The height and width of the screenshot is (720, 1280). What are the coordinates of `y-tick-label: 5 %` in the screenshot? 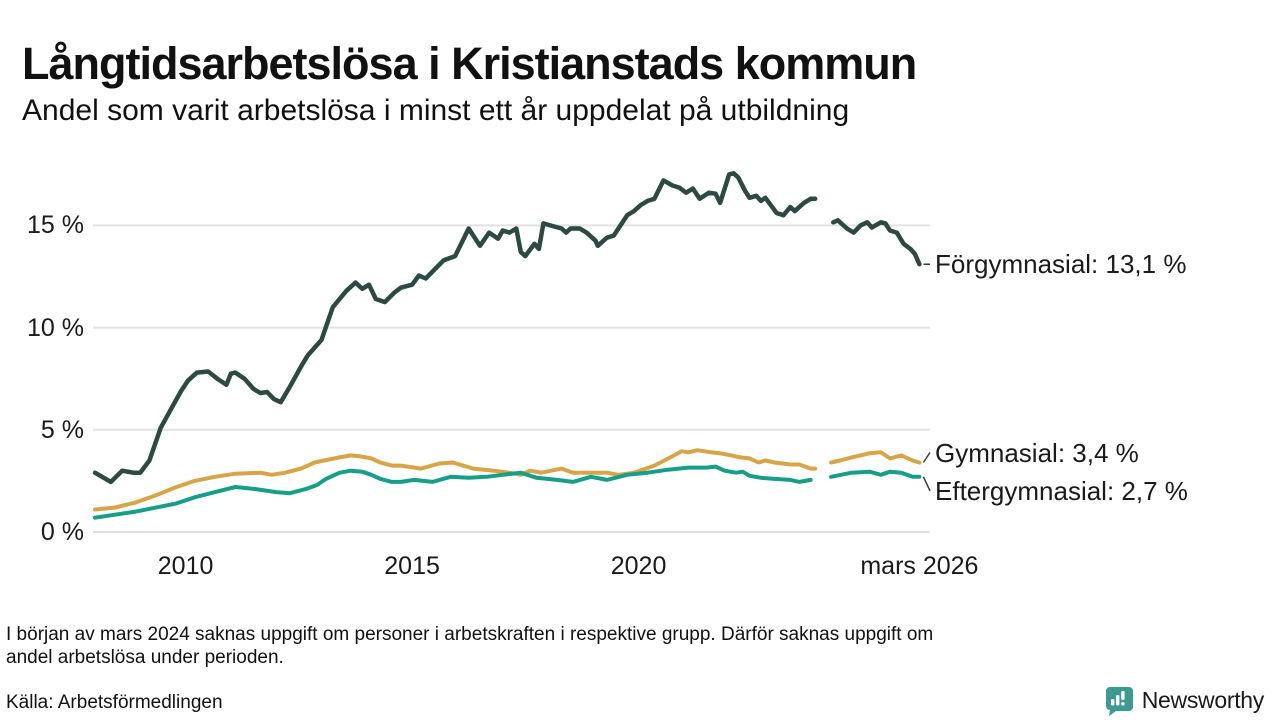 It's located at (62, 429).